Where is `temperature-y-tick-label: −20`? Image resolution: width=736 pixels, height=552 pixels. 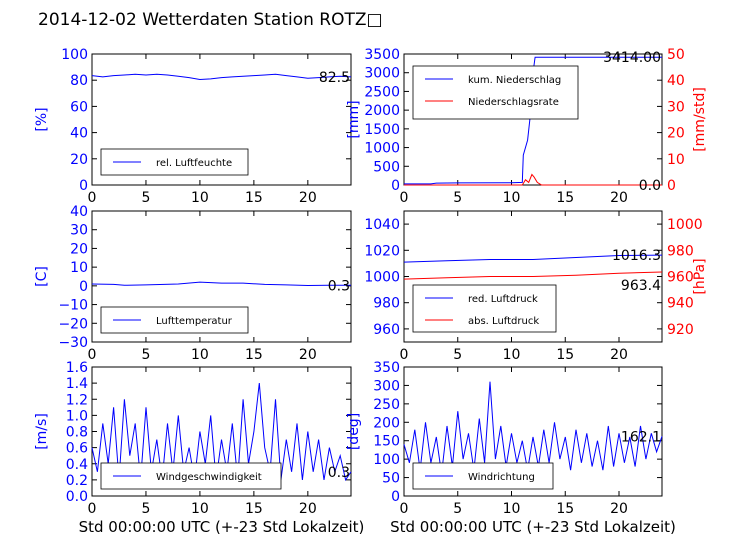
temperature-y-tick-label: −20 is located at coordinates (73, 324).